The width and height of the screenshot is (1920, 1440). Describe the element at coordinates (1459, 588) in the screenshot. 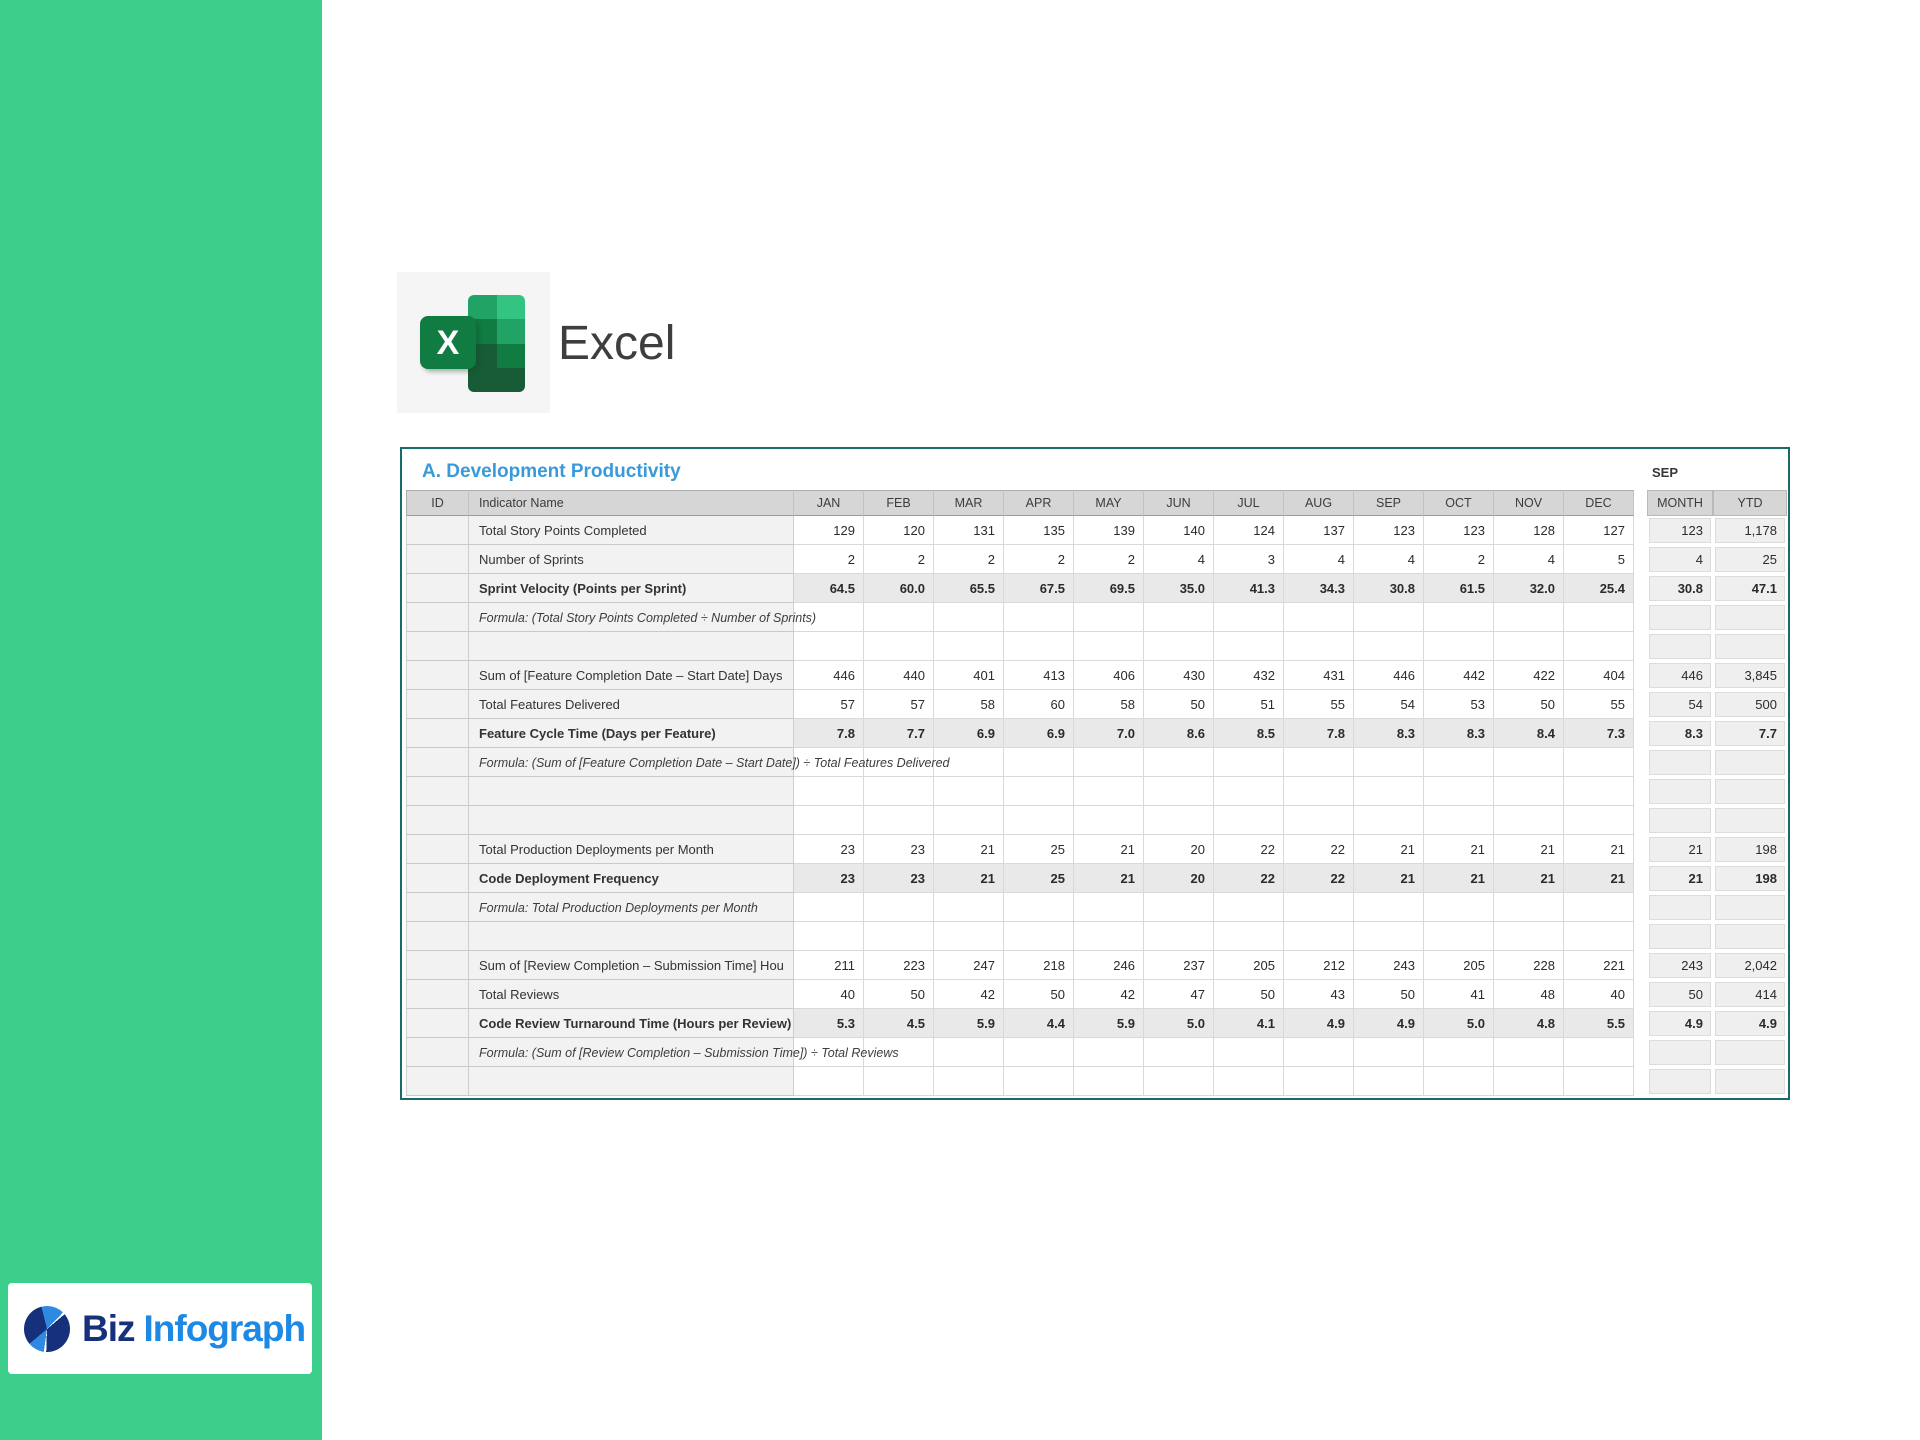

I see `value-cell: 61.5` at that location.